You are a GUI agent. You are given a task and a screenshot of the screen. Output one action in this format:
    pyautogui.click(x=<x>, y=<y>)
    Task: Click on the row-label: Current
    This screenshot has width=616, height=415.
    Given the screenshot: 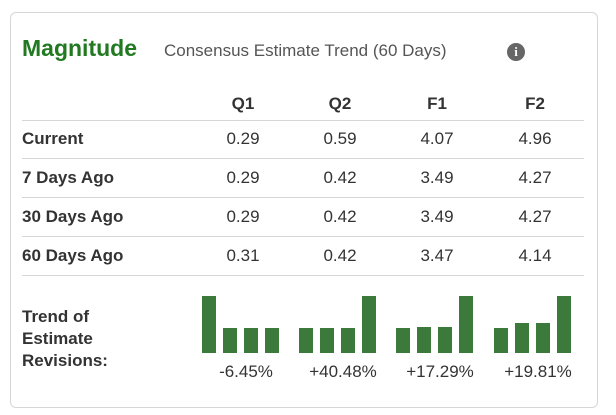 What is the action you would take?
    pyautogui.click(x=53, y=138)
    